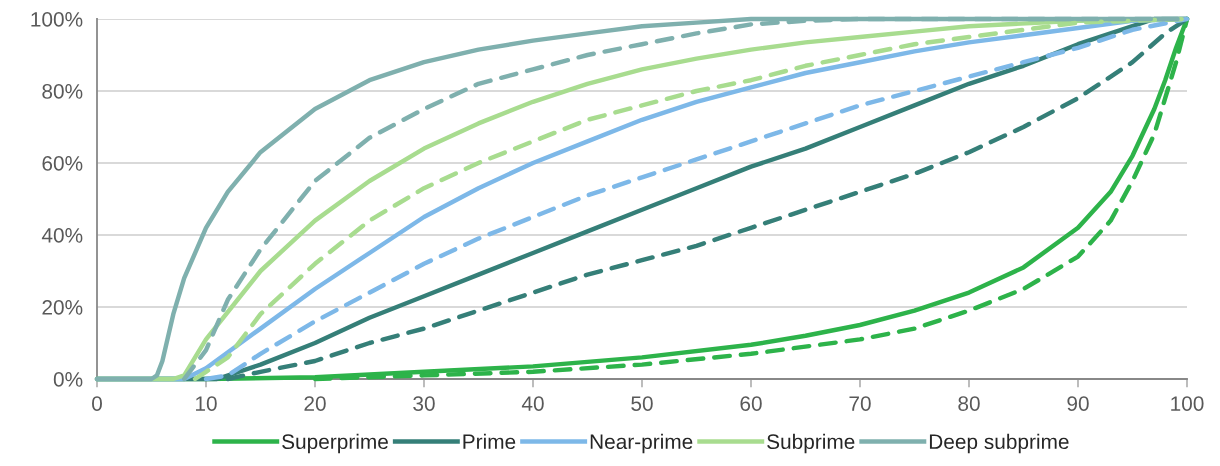  I want to click on y-tick-label: 20%, so click(62, 307).